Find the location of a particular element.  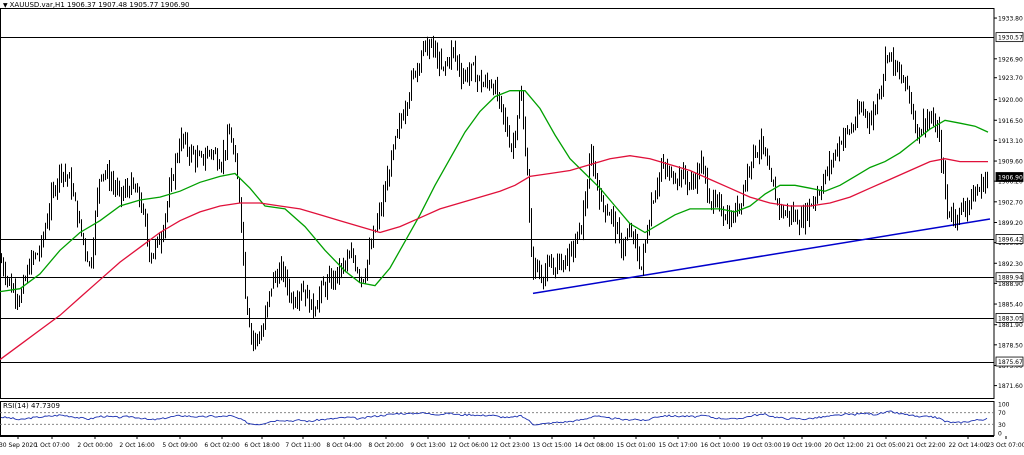

level-price-label: 1875.67 is located at coordinates (1010, 362).